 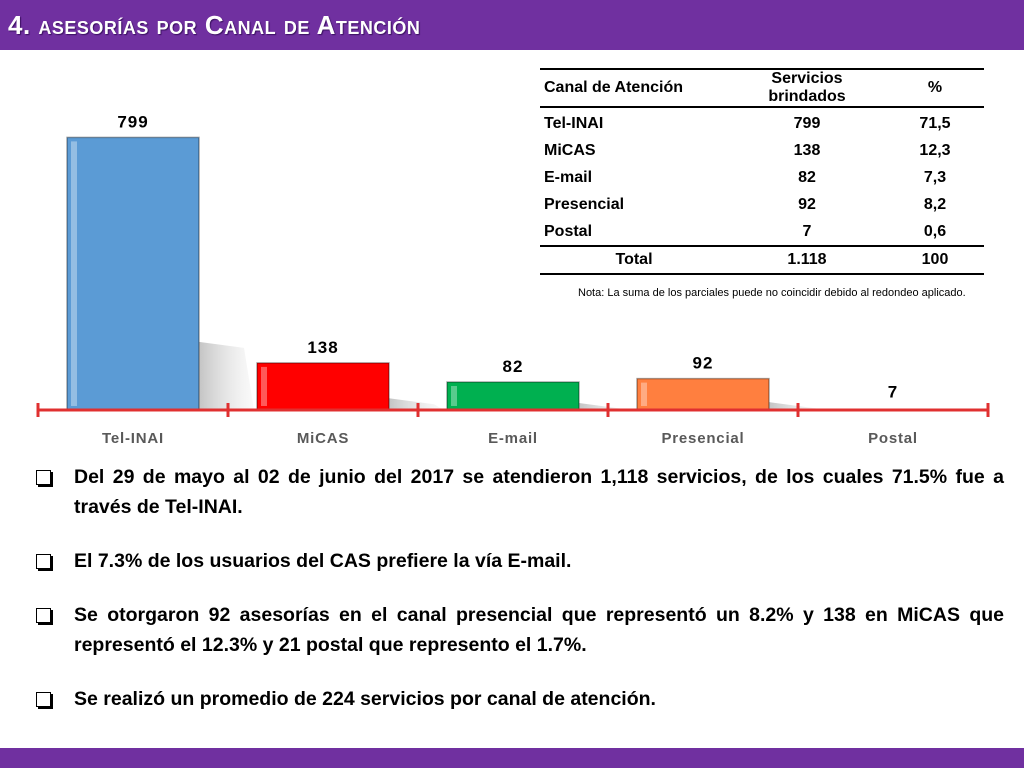 What do you see at coordinates (762, 177) in the screenshot?
I see `table-row: E-mail 82 7,3` at bounding box center [762, 177].